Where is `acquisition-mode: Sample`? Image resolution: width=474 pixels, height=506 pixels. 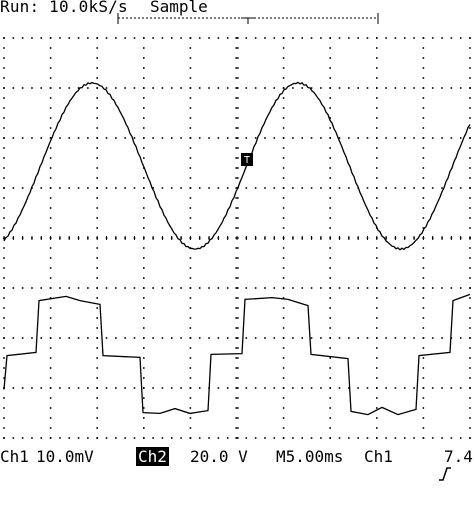
acquisition-mode: Sample is located at coordinates (179, 8).